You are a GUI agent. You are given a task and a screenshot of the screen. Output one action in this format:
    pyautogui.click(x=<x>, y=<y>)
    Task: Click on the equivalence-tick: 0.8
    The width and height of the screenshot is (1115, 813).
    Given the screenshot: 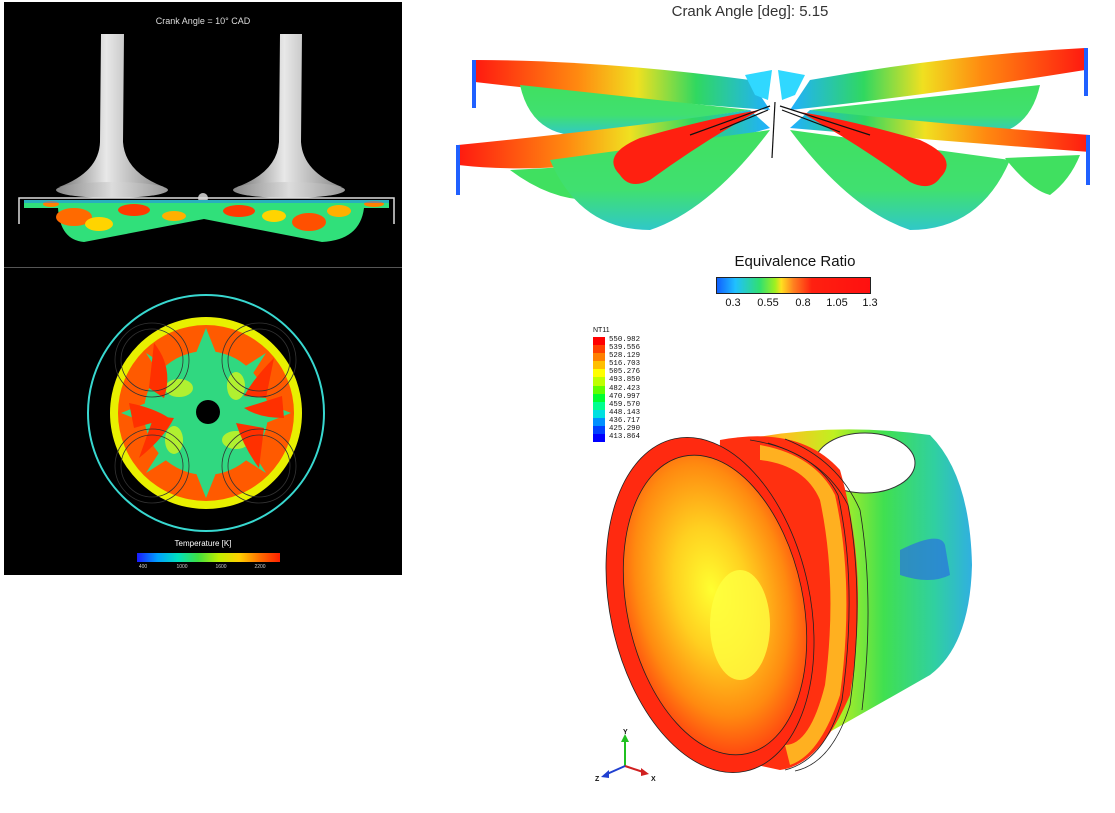 What is the action you would take?
    pyautogui.click(x=803, y=303)
    